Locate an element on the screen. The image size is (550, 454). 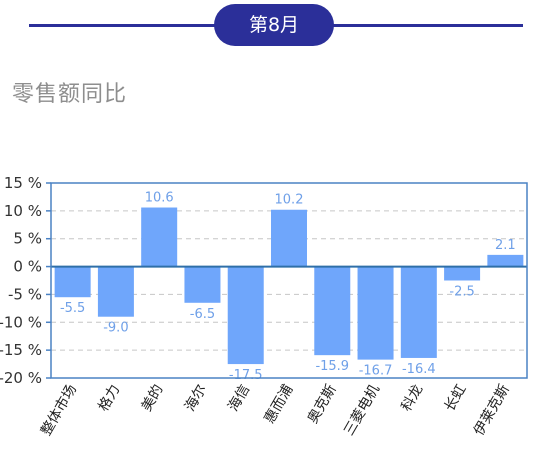
y-tick-label: 5 % is located at coordinates (27, 239).